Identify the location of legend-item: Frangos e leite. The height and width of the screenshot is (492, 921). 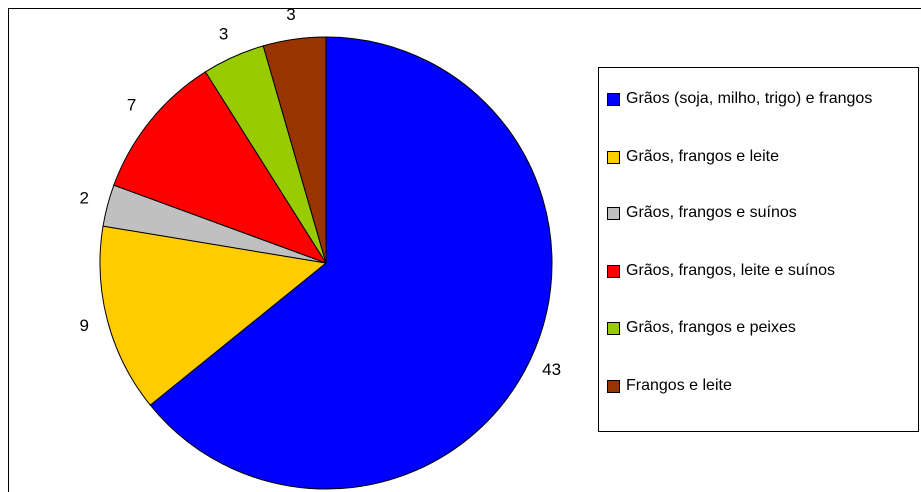
(746, 386).